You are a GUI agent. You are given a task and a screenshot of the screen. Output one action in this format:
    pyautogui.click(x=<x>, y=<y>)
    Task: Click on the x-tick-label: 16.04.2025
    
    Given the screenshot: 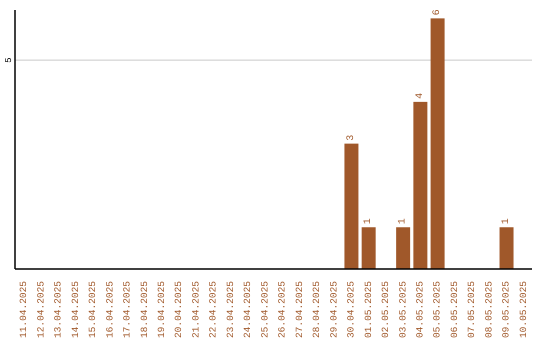 What is the action you would take?
    pyautogui.click(x=110, y=309)
    